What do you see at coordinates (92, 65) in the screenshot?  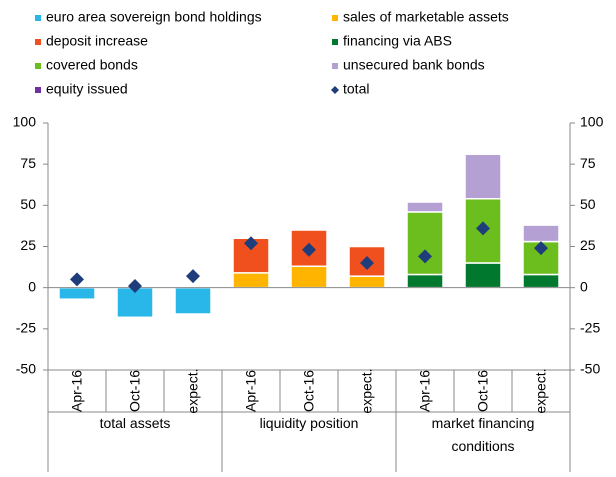 I see `legend-label: covered bonds` at bounding box center [92, 65].